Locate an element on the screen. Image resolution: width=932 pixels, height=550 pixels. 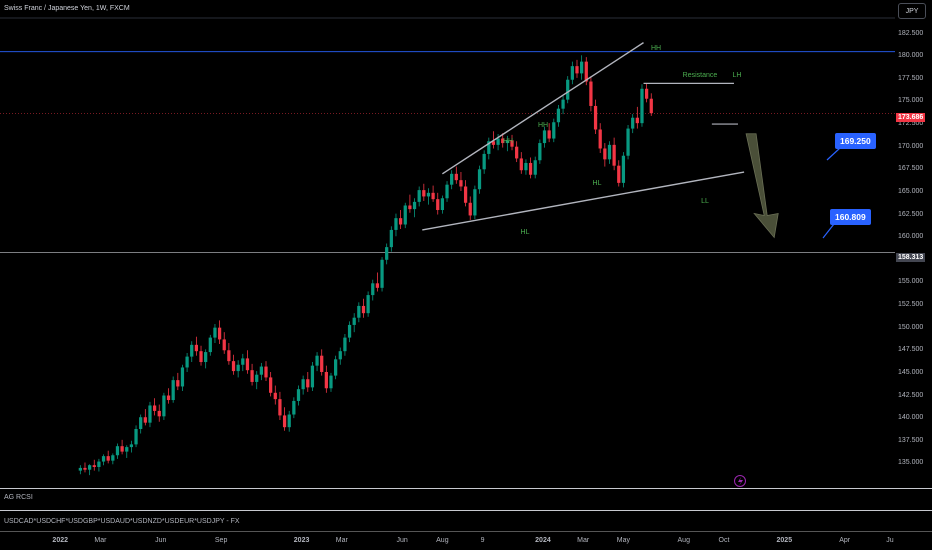
price-tick-label: 175.000 is located at coordinates (911, 101).